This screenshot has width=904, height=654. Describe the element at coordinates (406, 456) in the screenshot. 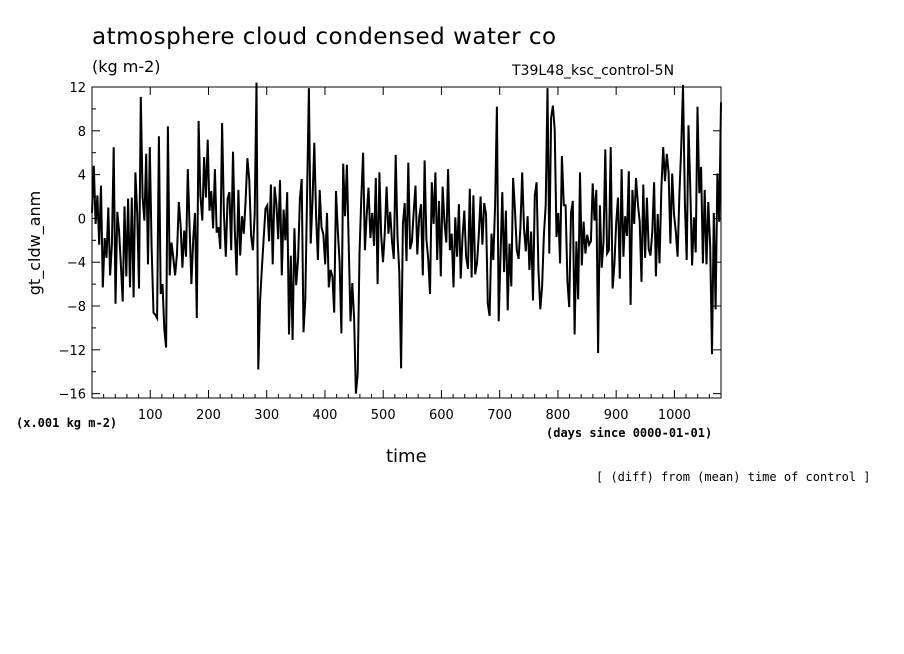

I see `x-axis-label: time` at that location.